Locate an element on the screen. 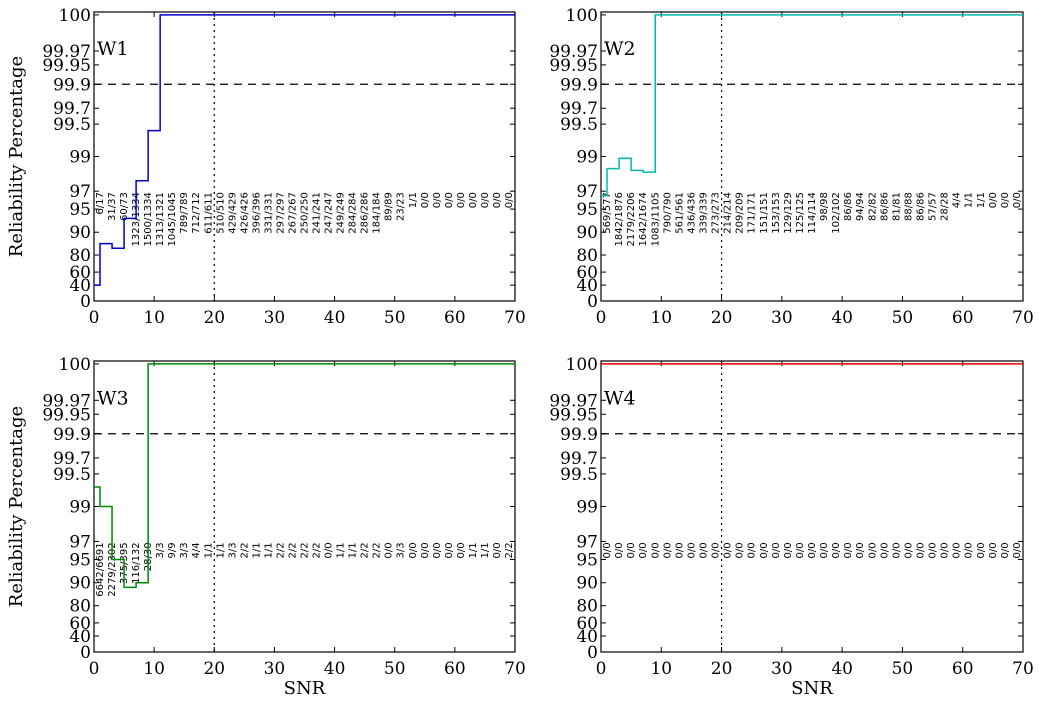 Image resolution: width=1044 pixels, height=703 pixels. count-label: 284/284 is located at coordinates (353, 213).